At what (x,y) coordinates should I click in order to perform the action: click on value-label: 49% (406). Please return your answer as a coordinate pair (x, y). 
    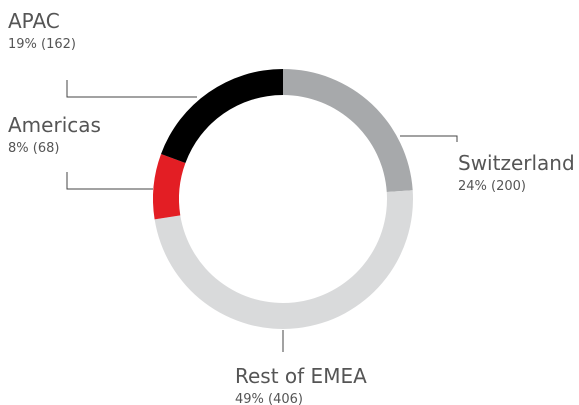
    Looking at the image, I should click on (269, 398).